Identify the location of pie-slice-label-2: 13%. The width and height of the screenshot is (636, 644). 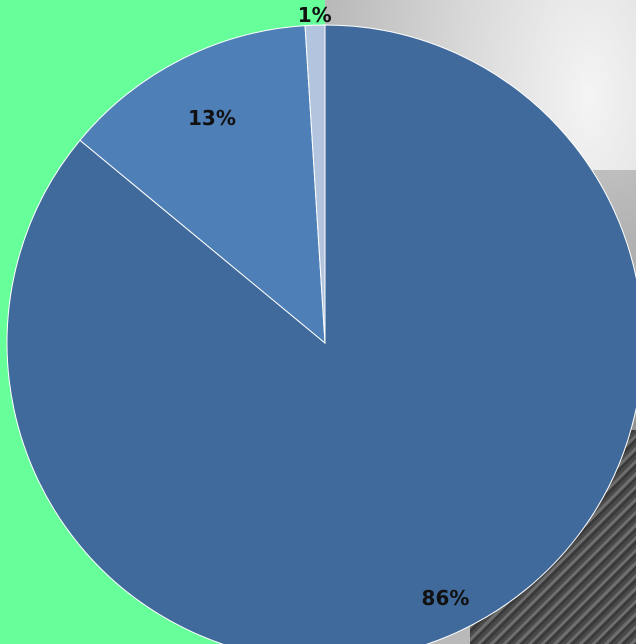
(212, 118).